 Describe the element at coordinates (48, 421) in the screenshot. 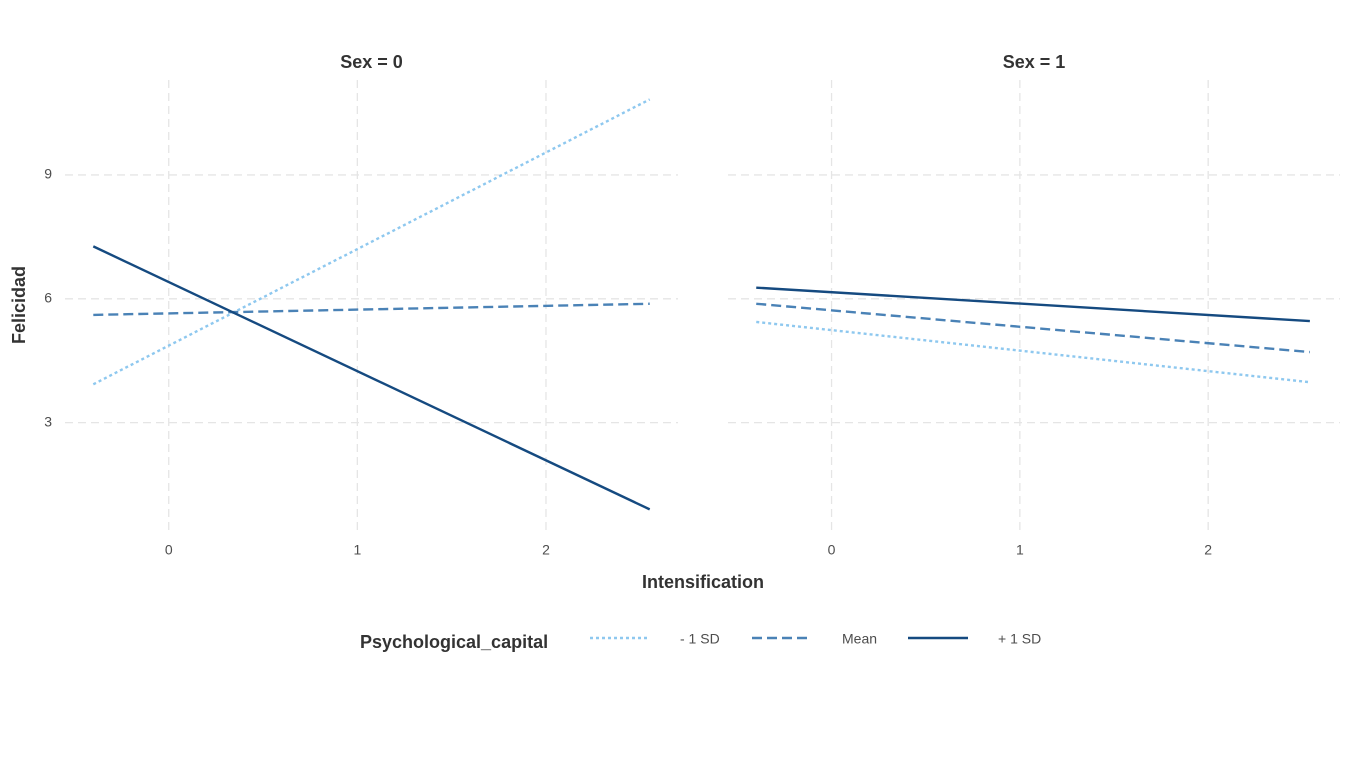

I see `y-tick-label: 3` at that location.